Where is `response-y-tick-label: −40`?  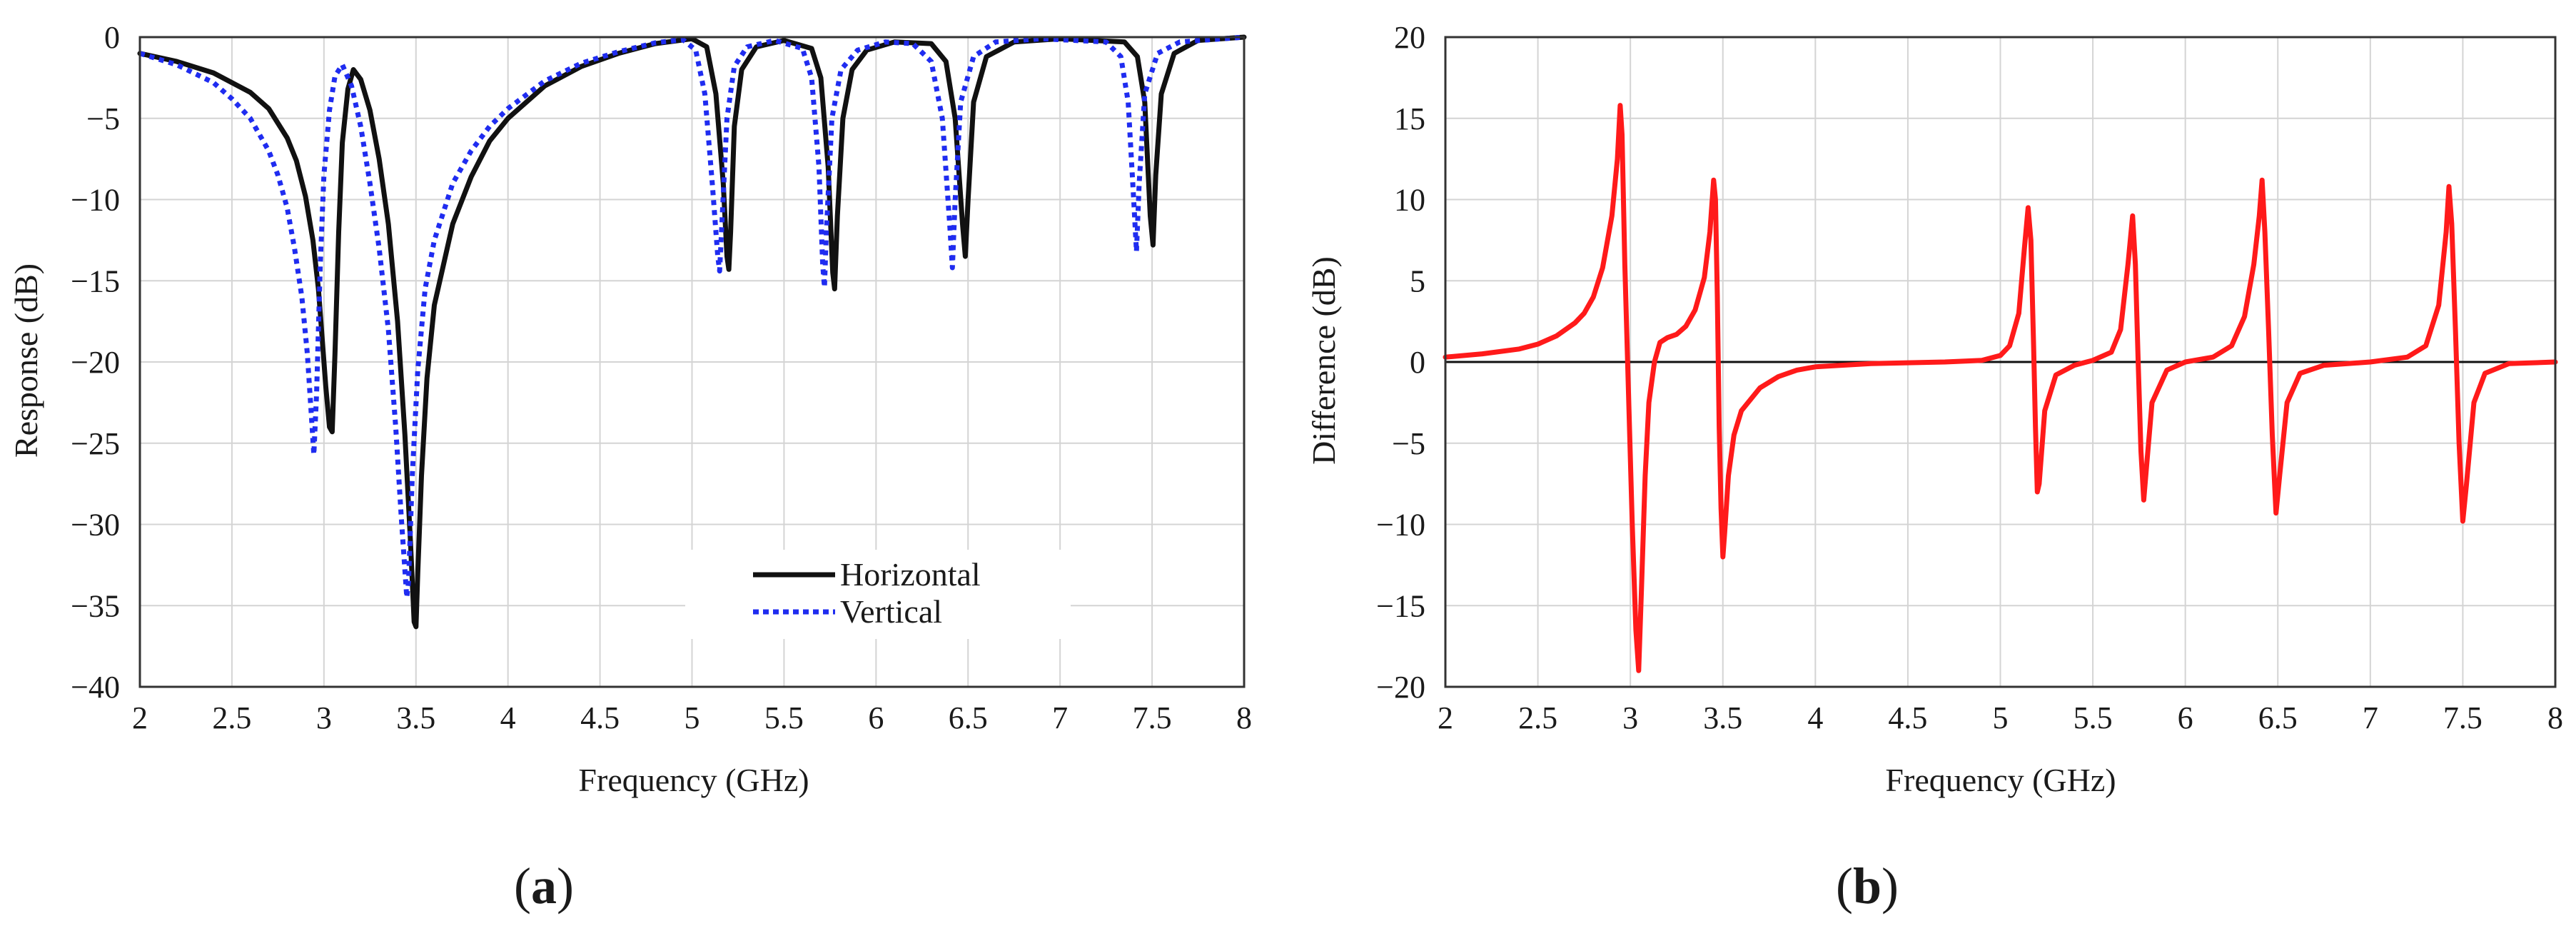 response-y-tick-label: −40 is located at coordinates (95, 687).